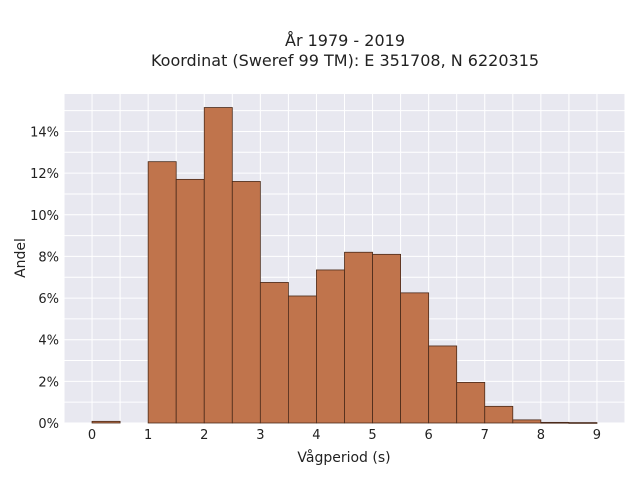 The image size is (640, 480). What do you see at coordinates (372, 435) in the screenshot?
I see `x-tick-label: 5` at bounding box center [372, 435].